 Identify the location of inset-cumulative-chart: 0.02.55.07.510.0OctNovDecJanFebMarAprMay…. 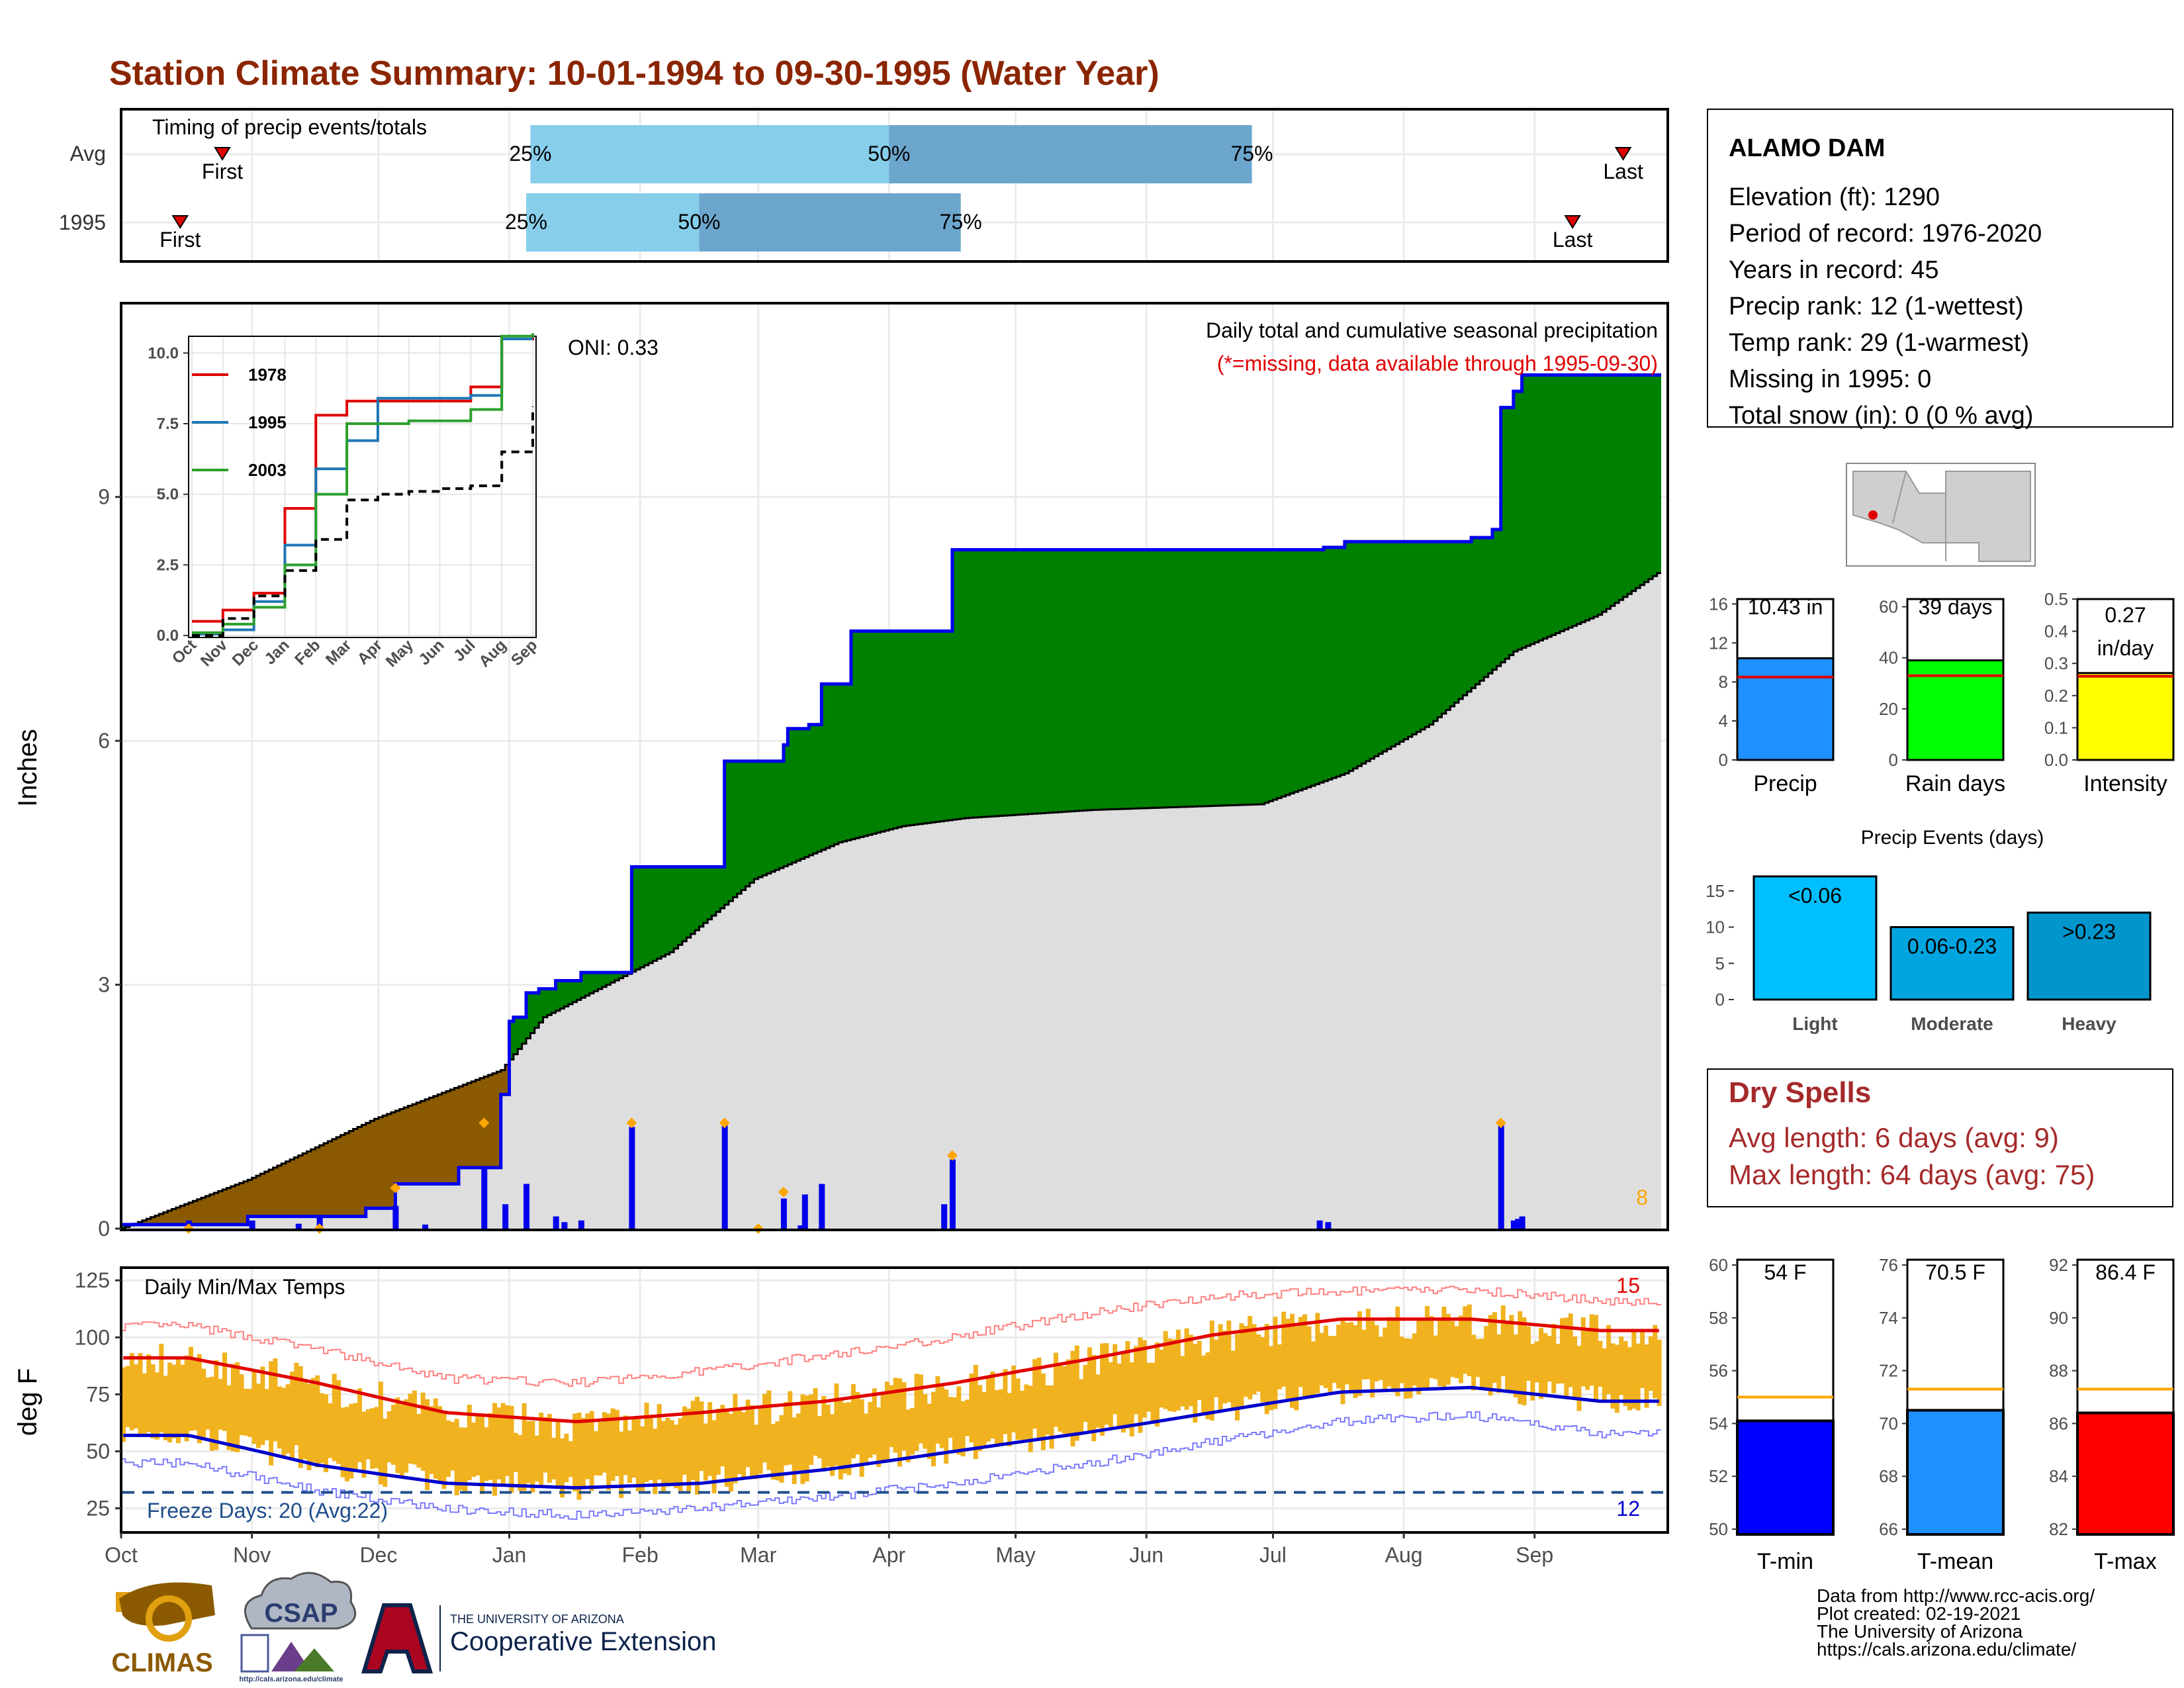
(344, 502).